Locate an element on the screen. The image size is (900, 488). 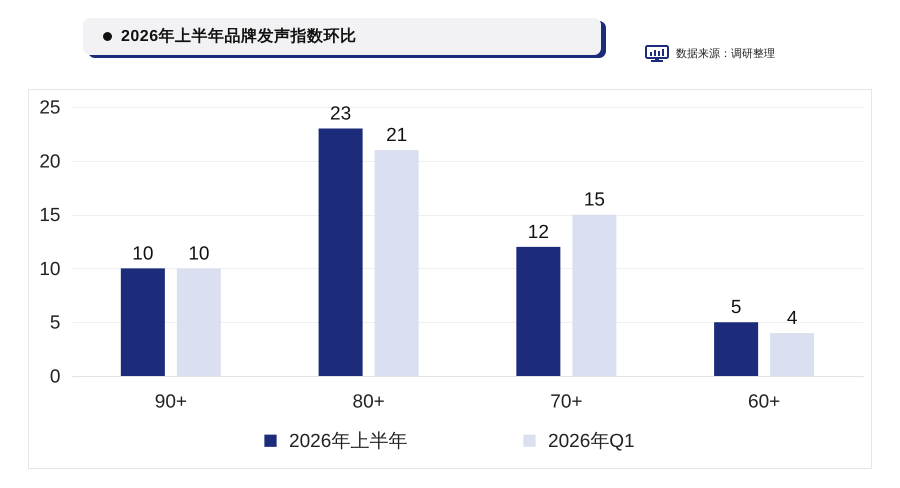
data-label: 4 is located at coordinates (792, 318).